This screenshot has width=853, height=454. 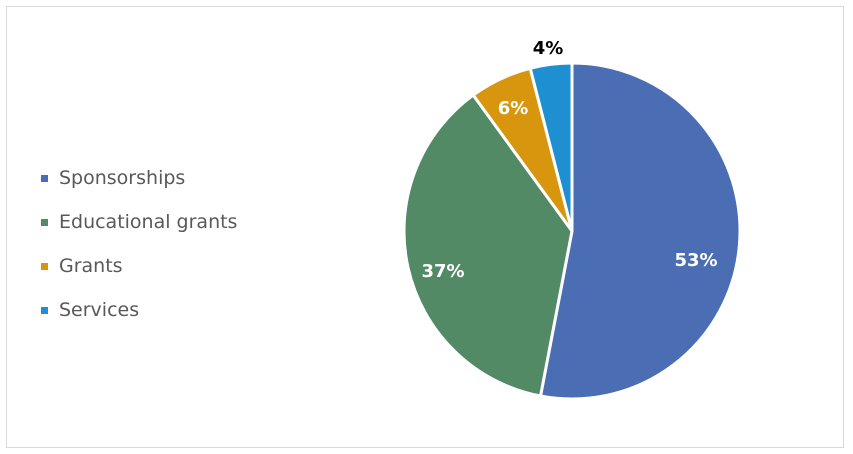 I want to click on pie-slice-services, so click(x=551, y=147).